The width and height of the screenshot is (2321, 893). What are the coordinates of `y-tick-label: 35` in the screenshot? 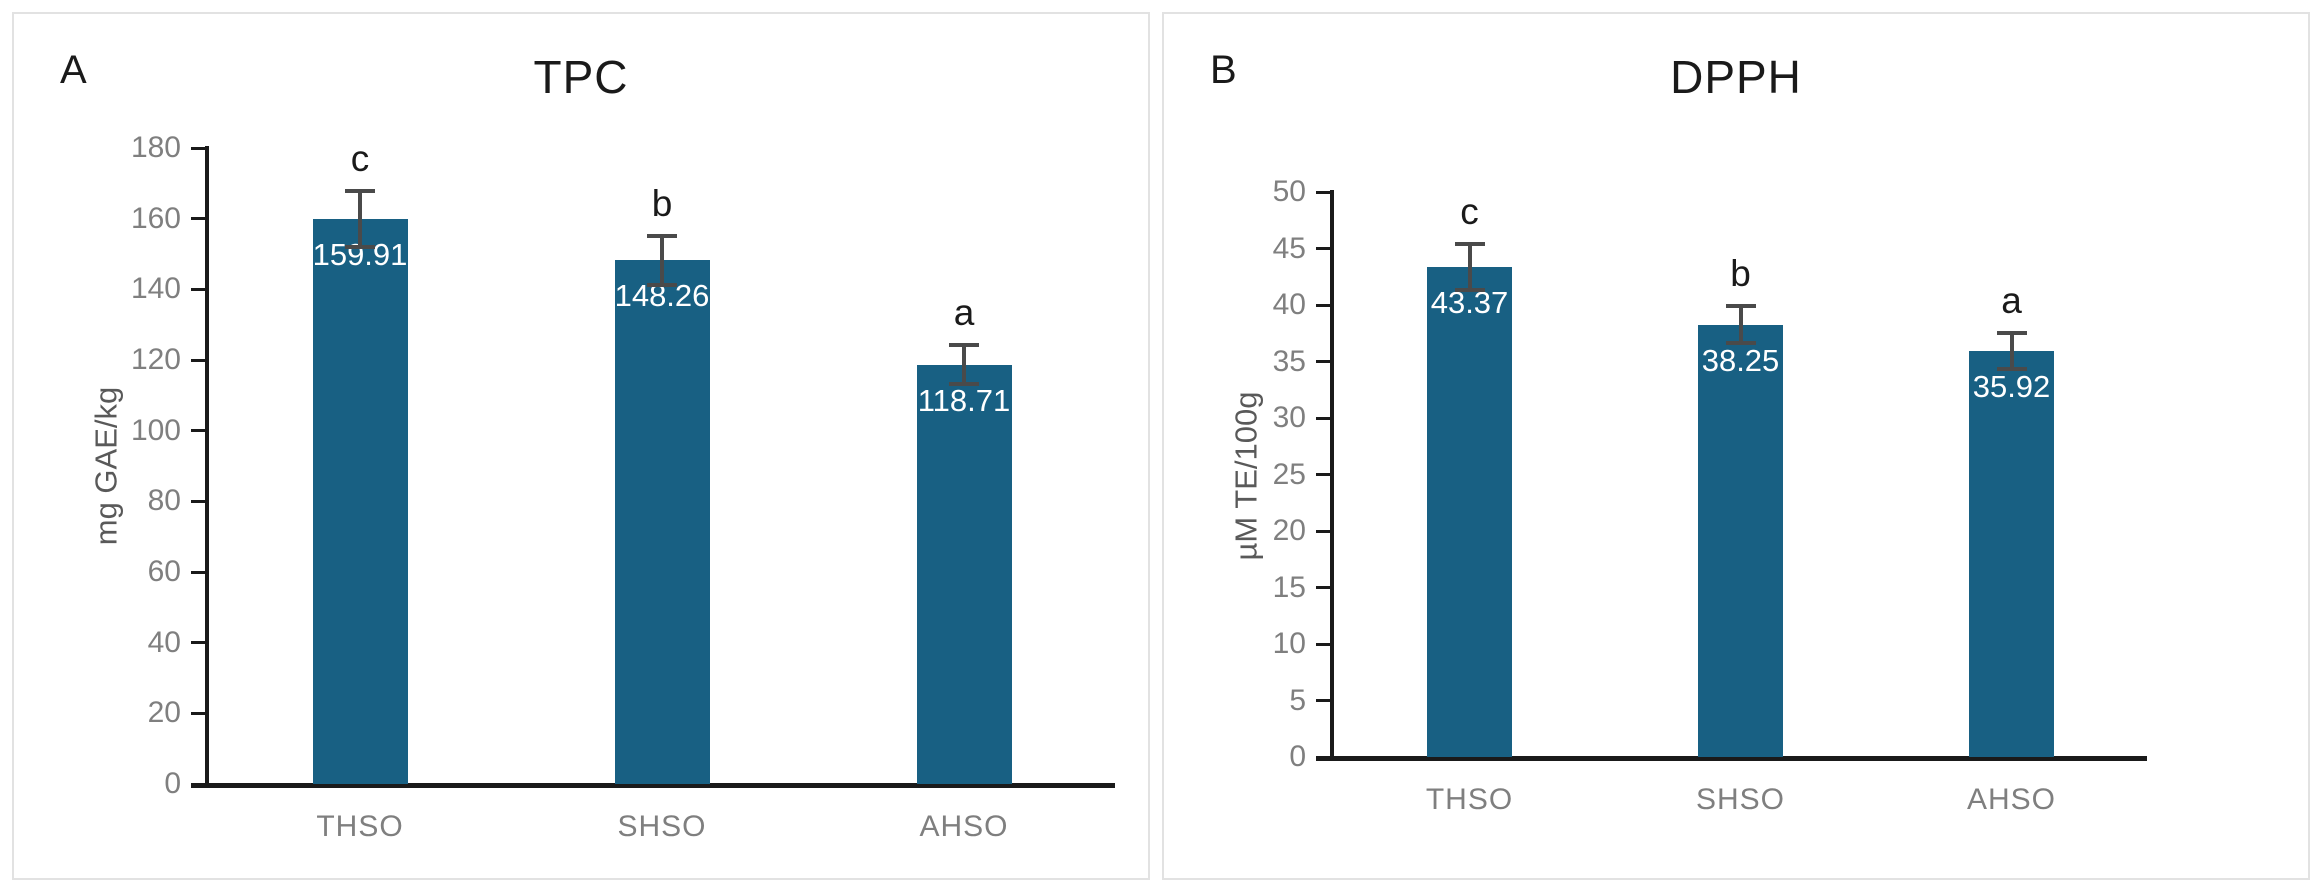 It's located at (1289, 361).